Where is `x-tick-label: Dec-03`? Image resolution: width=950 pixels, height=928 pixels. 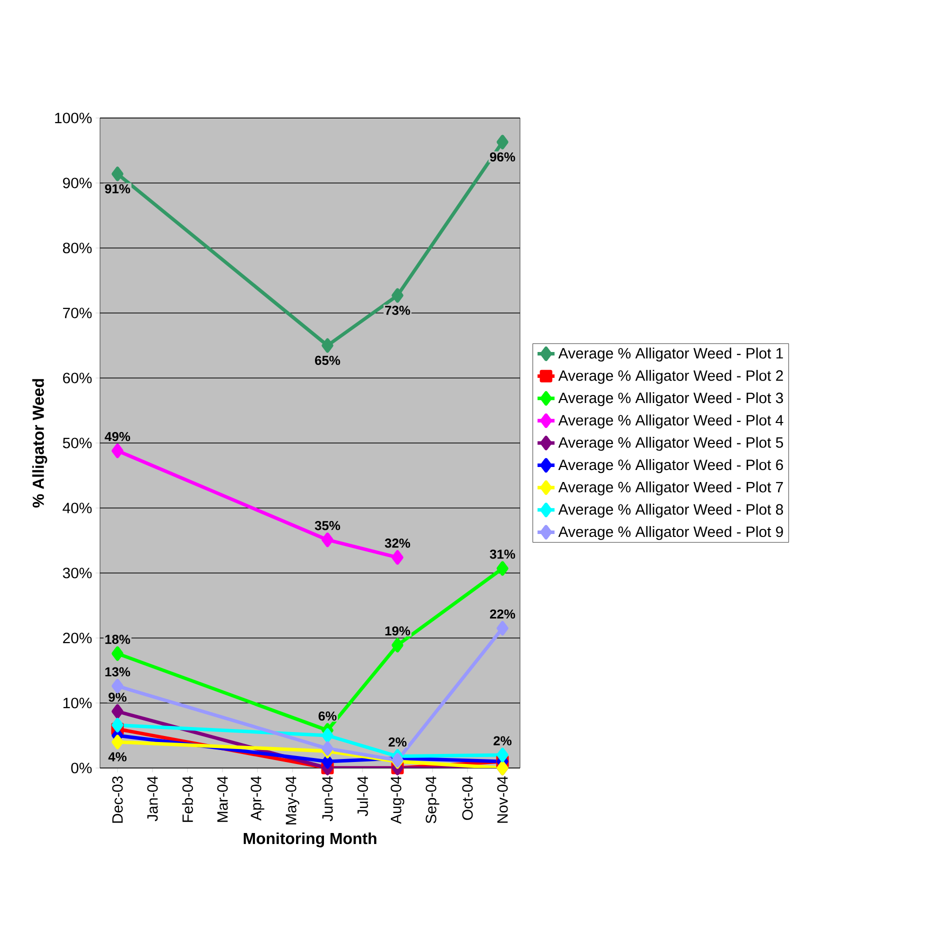
x-tick-label: Dec-03 is located at coordinates (117, 799).